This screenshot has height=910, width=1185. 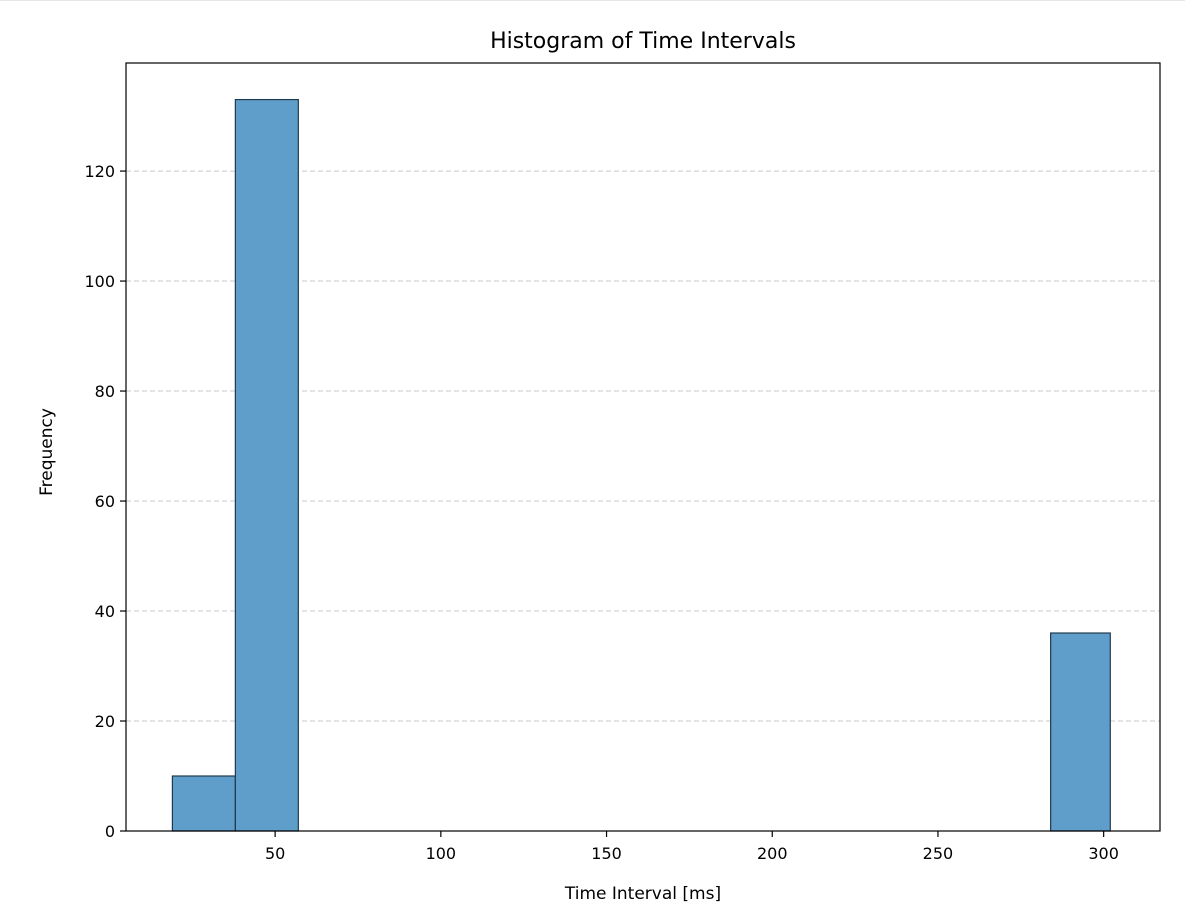 What do you see at coordinates (1103, 853) in the screenshot?
I see `x-tick-label: 300` at bounding box center [1103, 853].